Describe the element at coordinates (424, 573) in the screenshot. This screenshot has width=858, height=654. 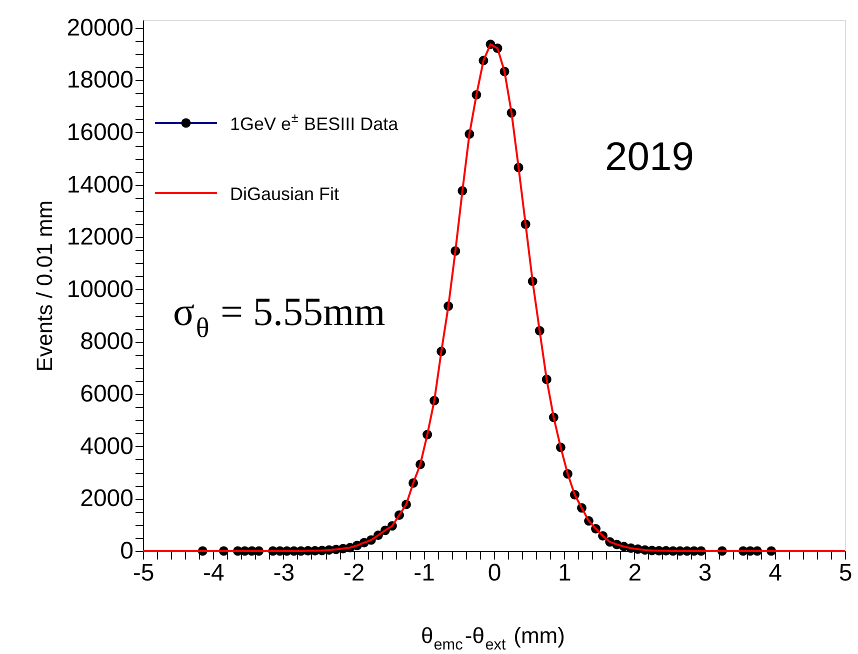
I see `x-tick-label: -1` at that location.